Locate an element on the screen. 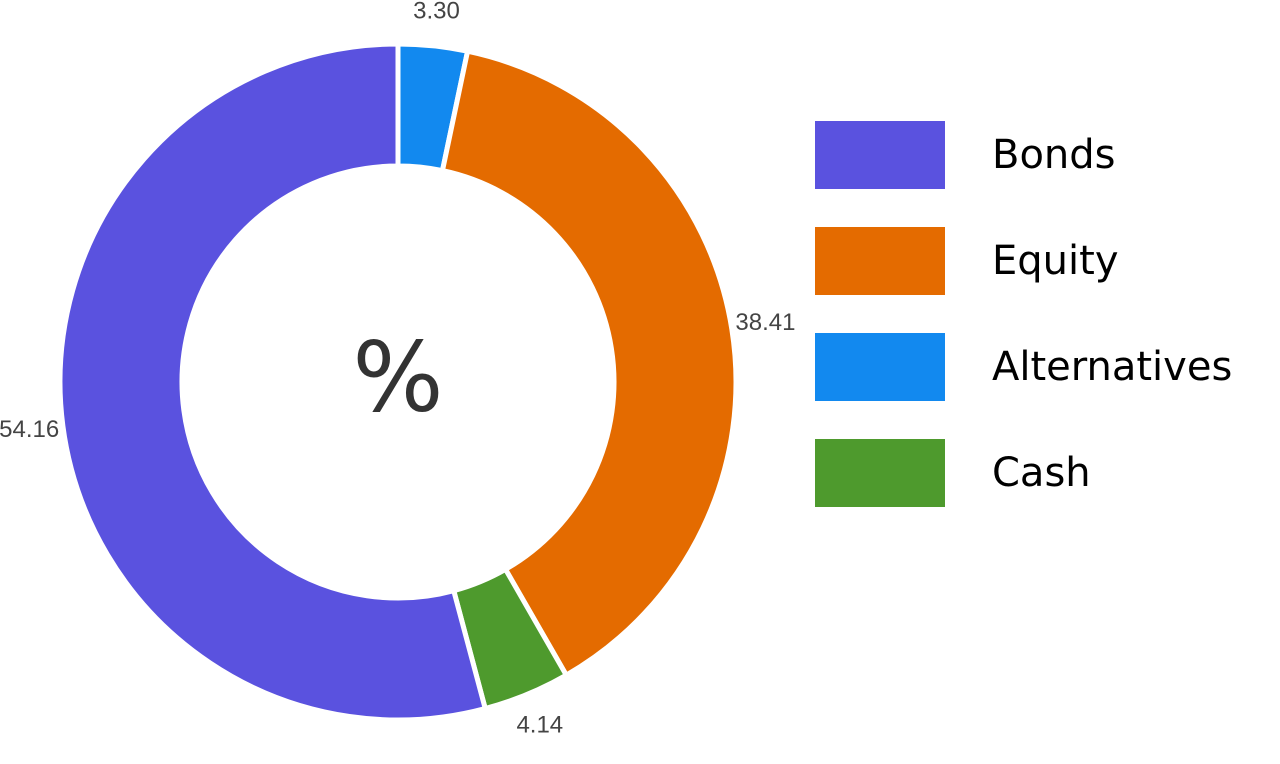 The image size is (1280, 764). data-label-alternatives: 3.30 is located at coordinates (436, 12).